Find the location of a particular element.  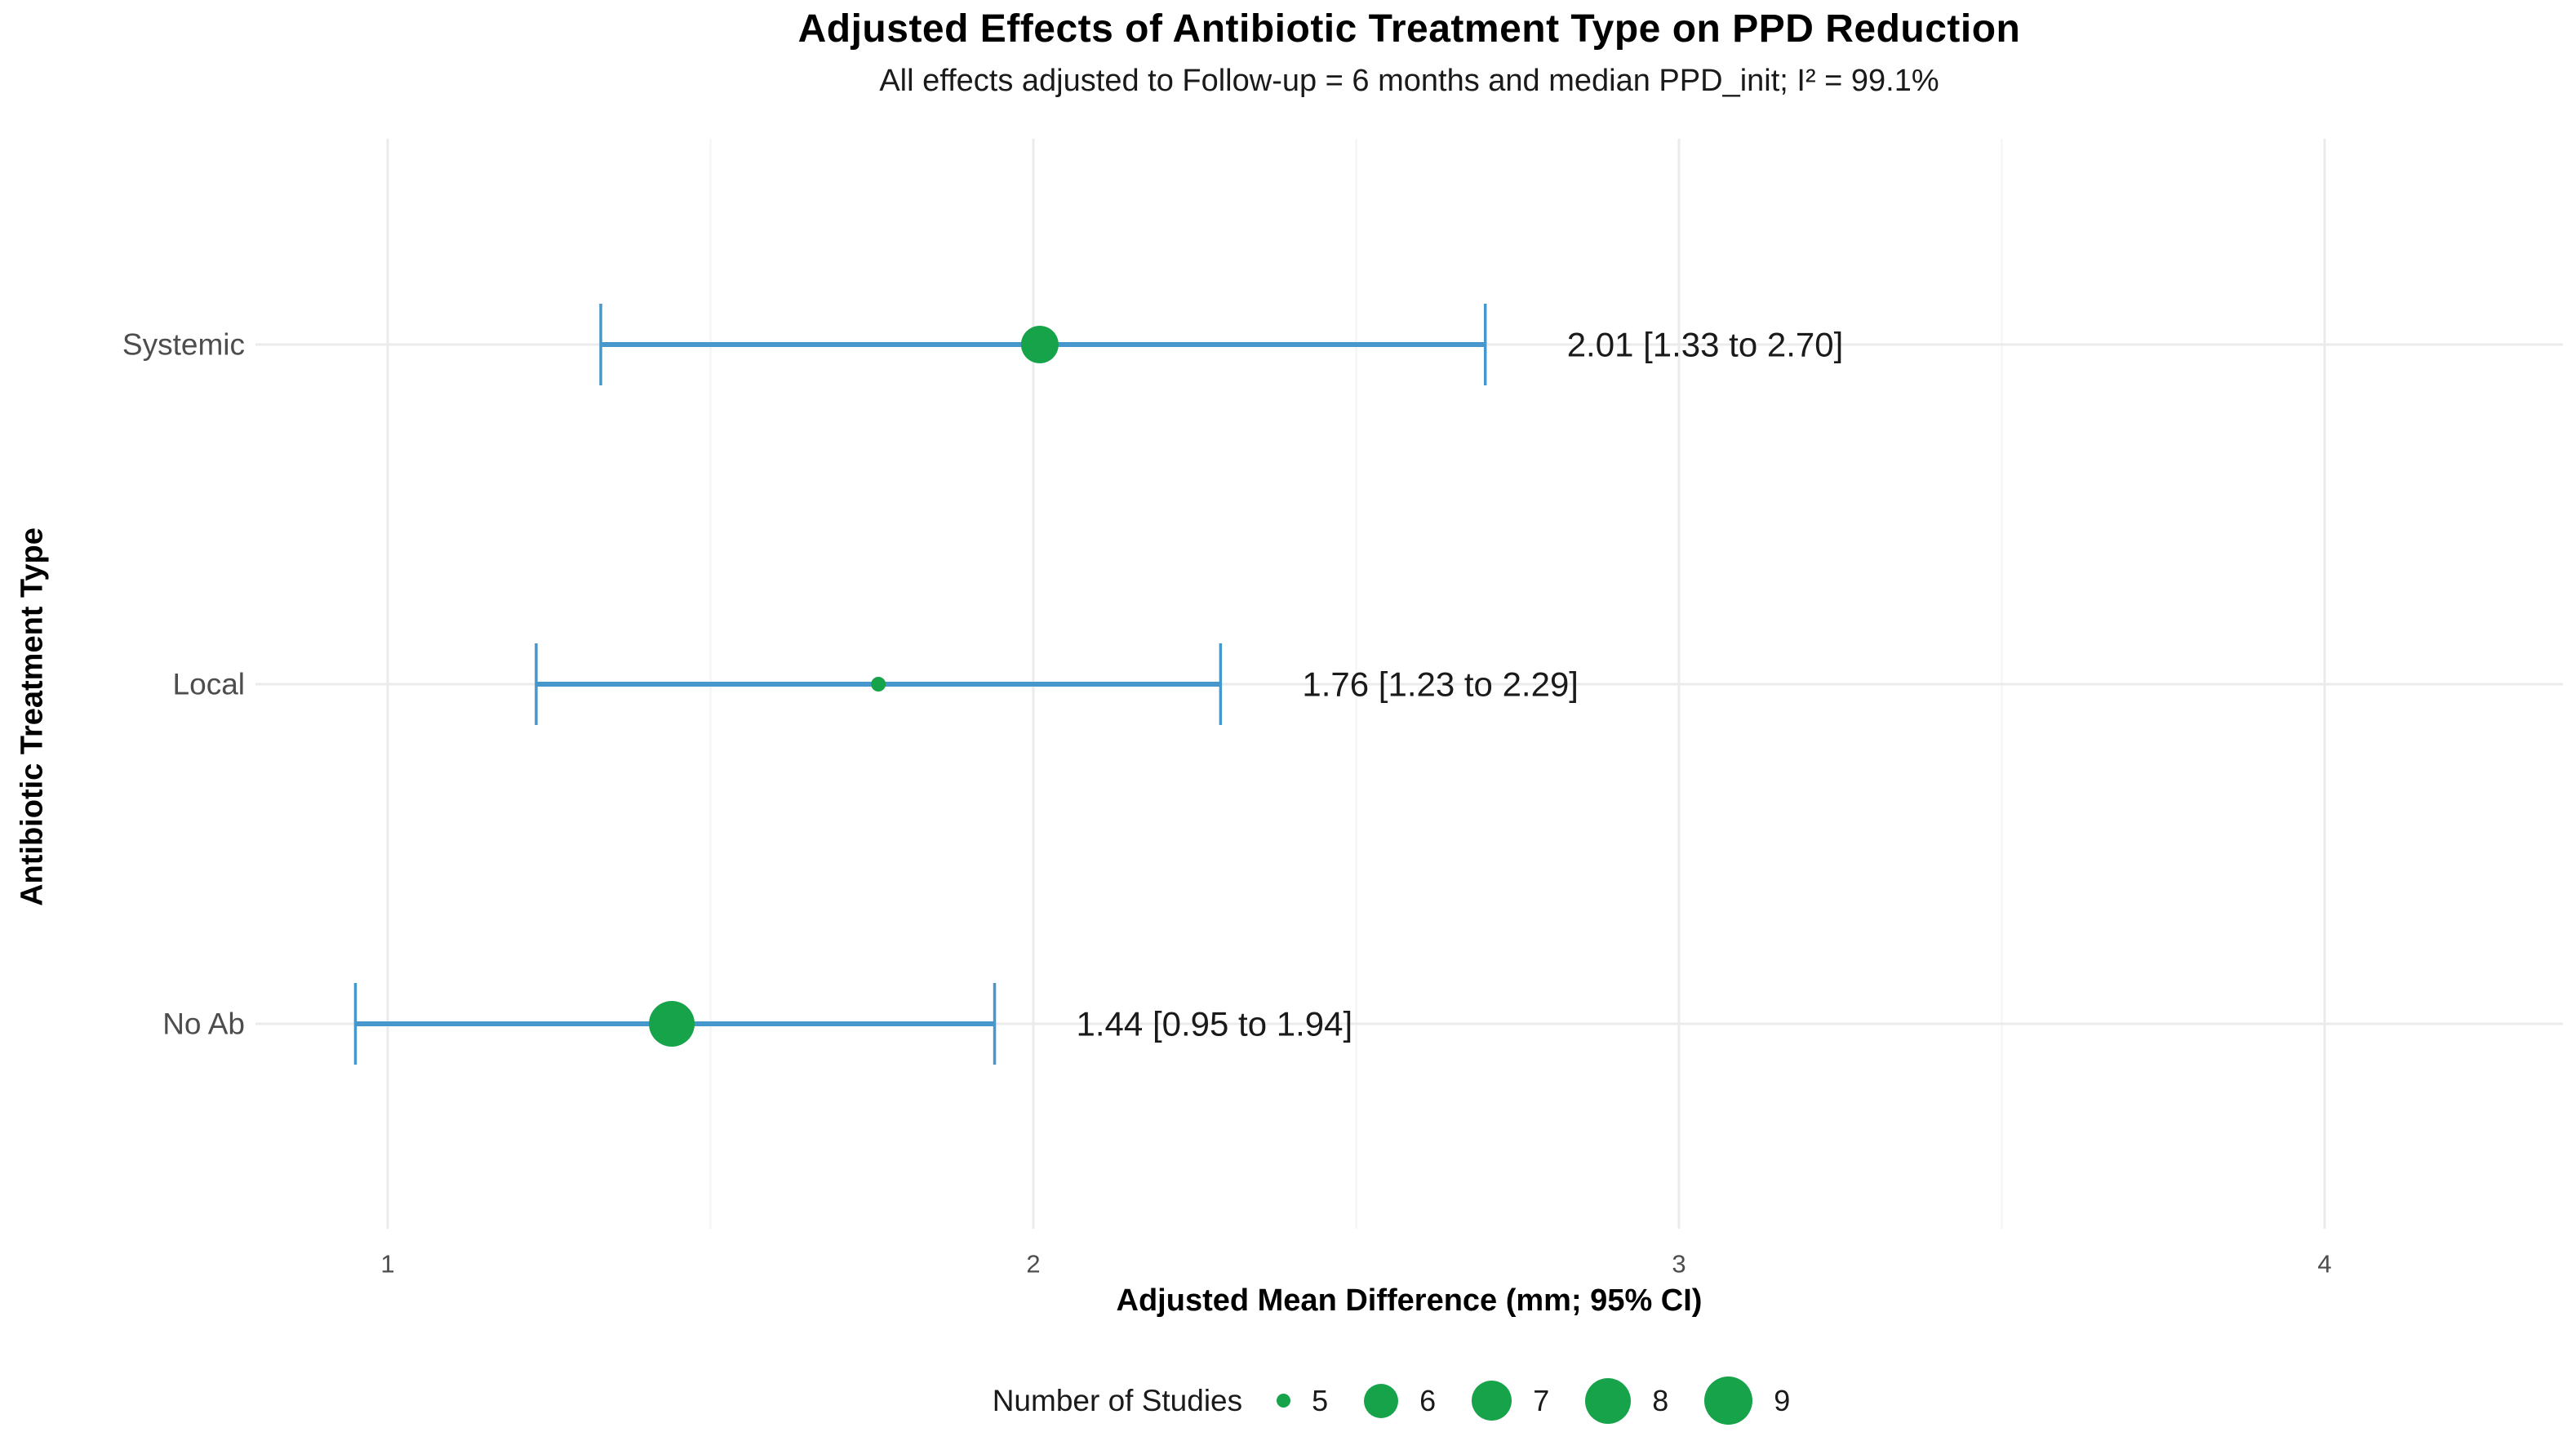

x-axis-title: Adjusted Mean Difference (mm; 95% CI) is located at coordinates (1409, 1300).